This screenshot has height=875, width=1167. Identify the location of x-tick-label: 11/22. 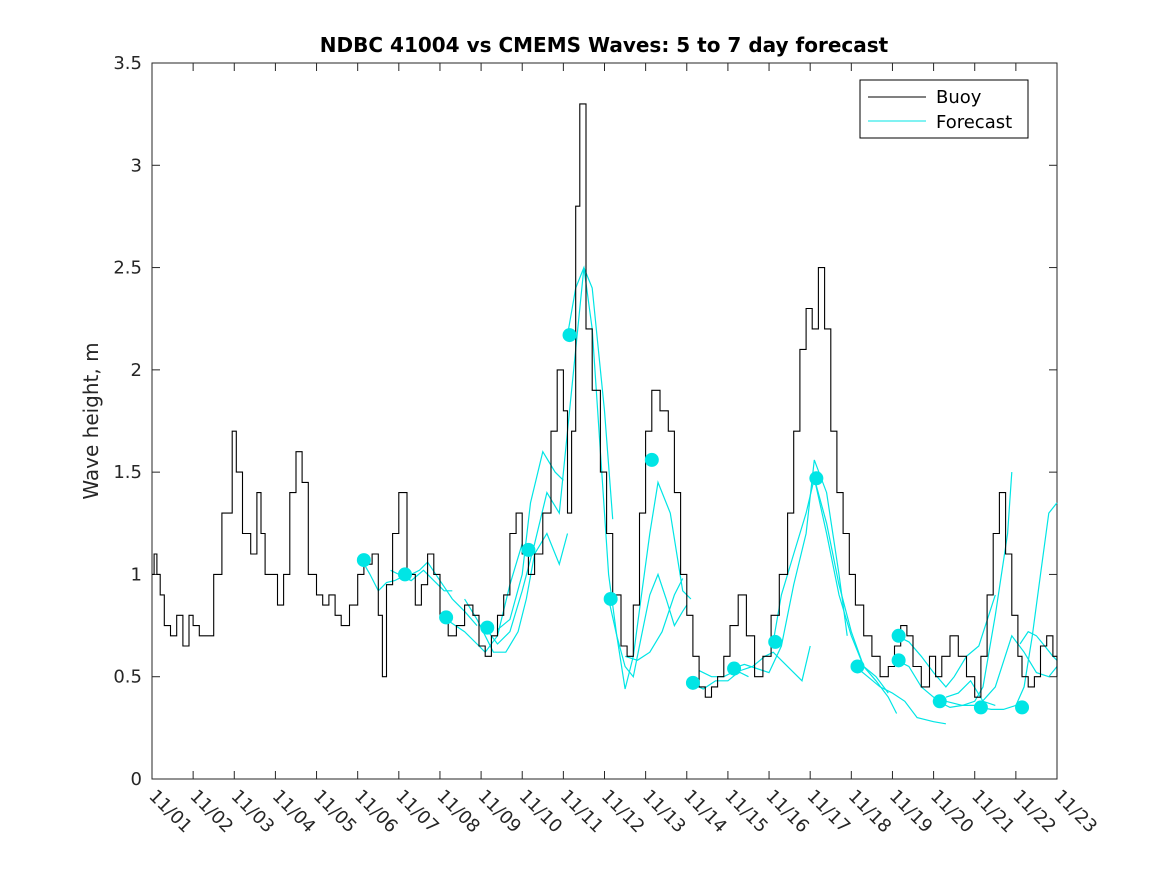
(1034, 812).